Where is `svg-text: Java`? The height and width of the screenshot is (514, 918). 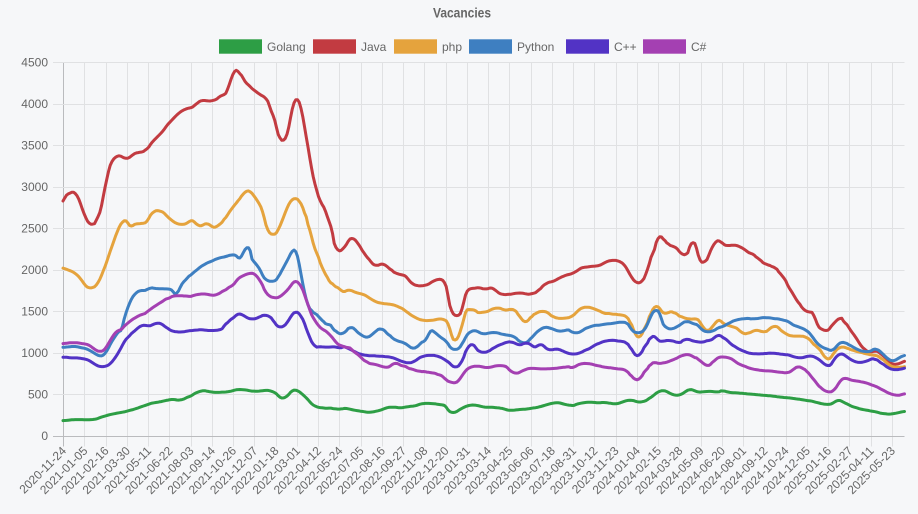 svg-text: Java is located at coordinates (374, 47).